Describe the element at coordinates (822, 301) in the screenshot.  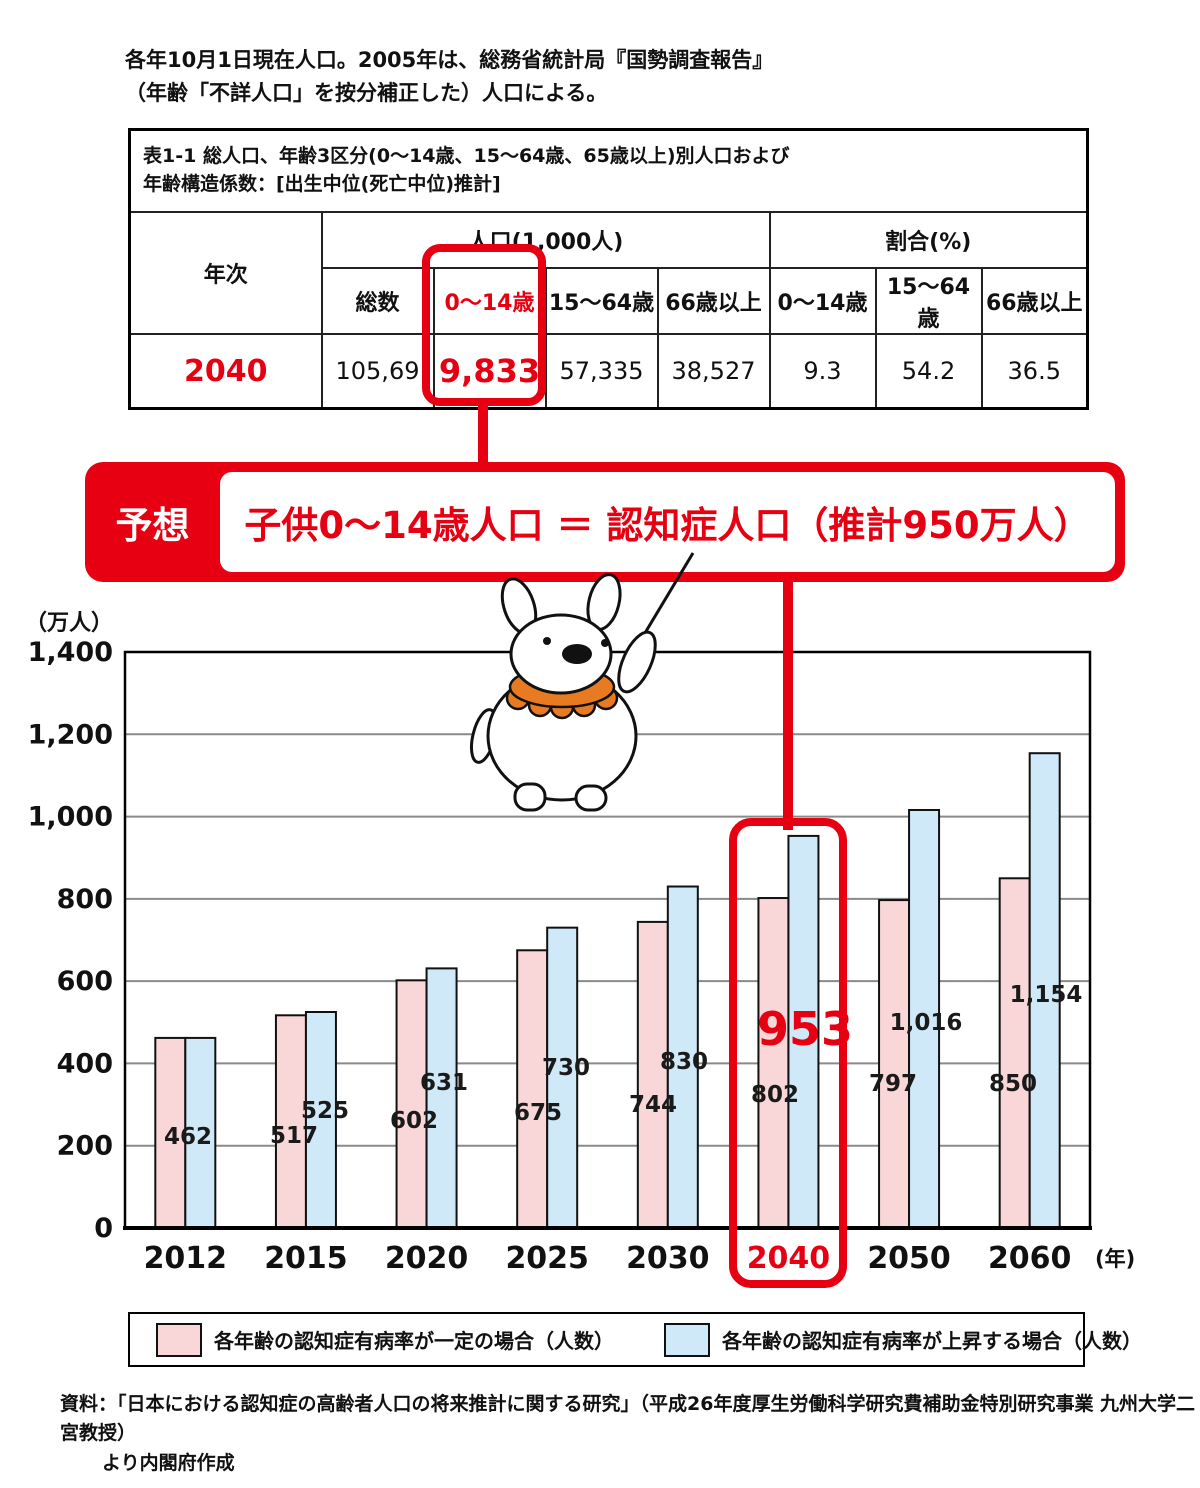
I see `subheader-ratio0-14: 0〜14歳` at that location.